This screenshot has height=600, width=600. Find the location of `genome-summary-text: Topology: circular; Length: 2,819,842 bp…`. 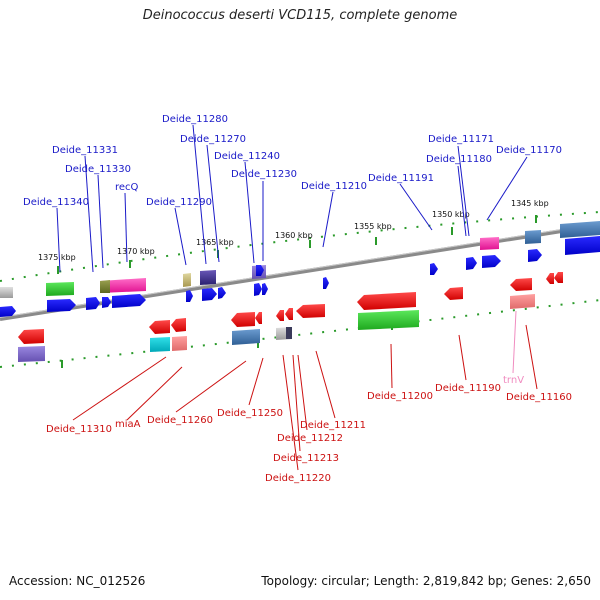

genome-summary-text: Topology: circular; Length: 2,819,842 bp… is located at coordinates (426, 581).